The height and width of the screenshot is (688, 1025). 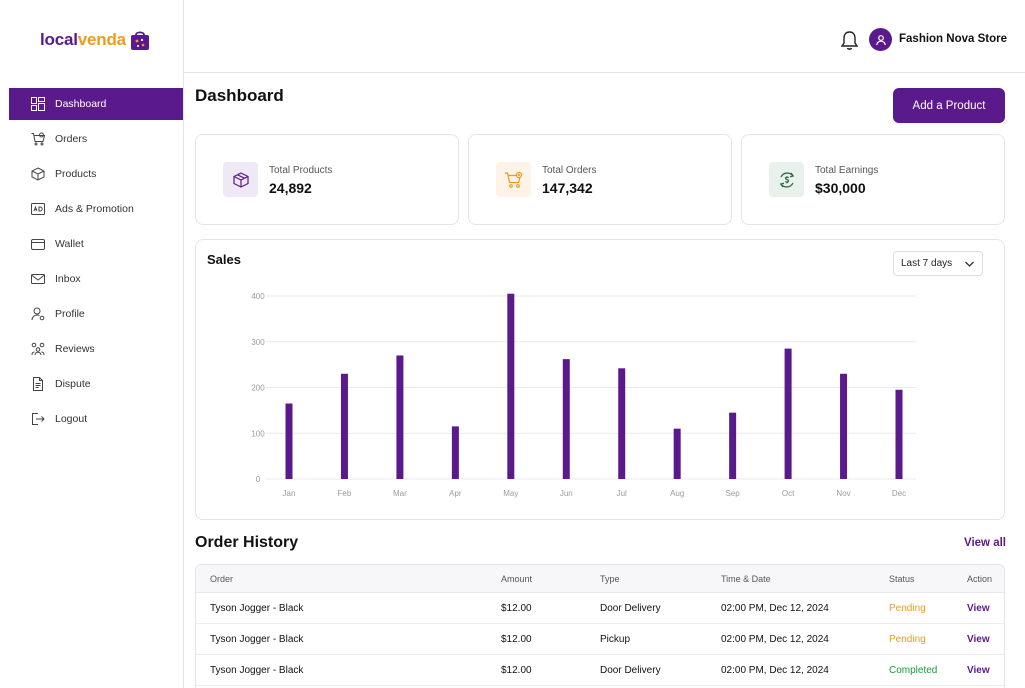 What do you see at coordinates (400, 417) in the screenshot?
I see `bar-mar` at bounding box center [400, 417].